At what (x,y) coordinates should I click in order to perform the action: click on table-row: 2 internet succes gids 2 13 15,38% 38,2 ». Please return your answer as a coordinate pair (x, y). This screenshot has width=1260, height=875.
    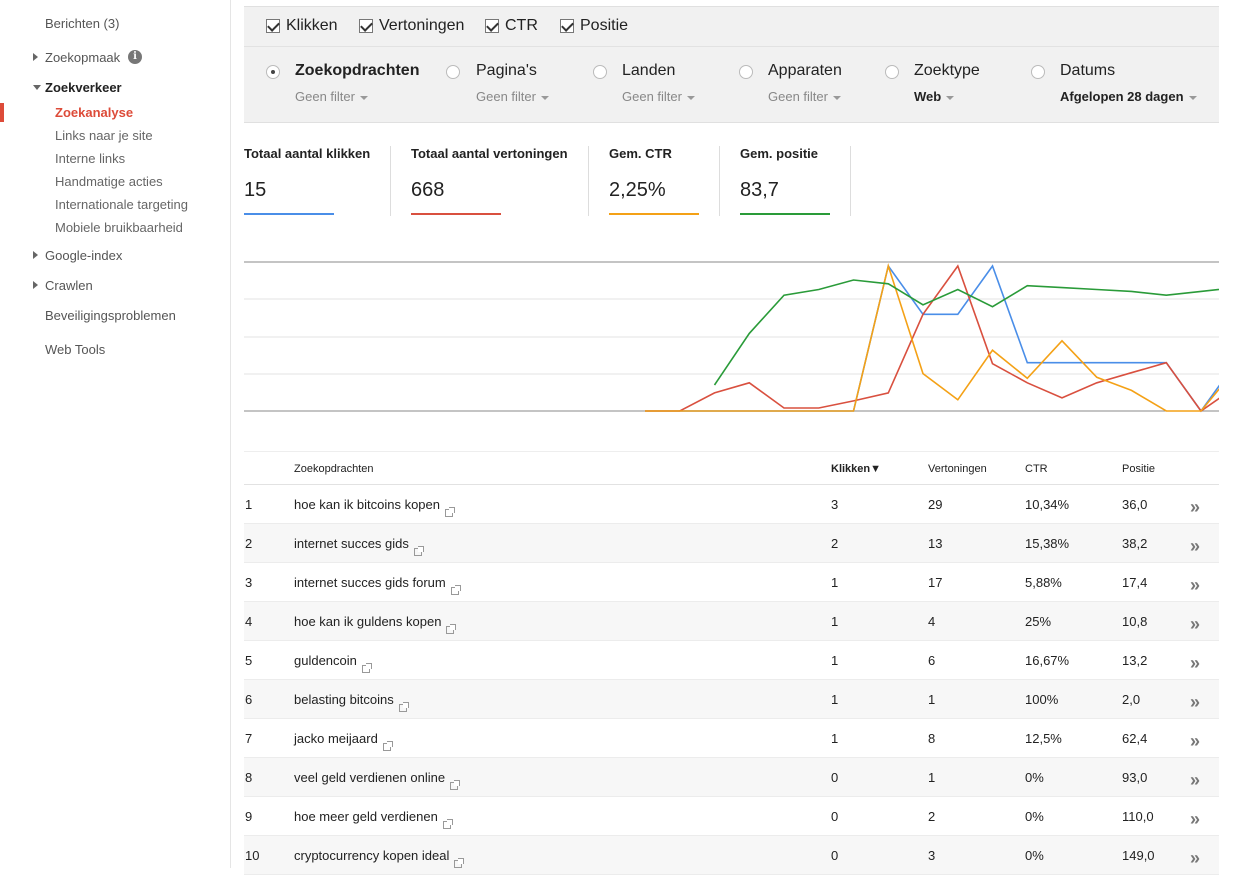
    Looking at the image, I should click on (731, 543).